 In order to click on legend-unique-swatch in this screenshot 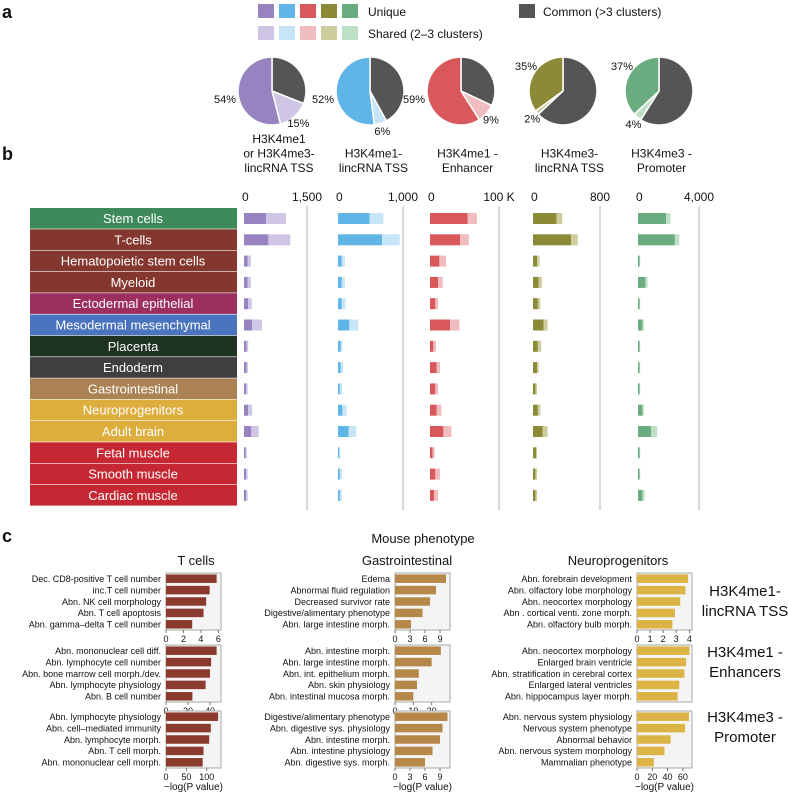, I will do `click(266, 11)`.